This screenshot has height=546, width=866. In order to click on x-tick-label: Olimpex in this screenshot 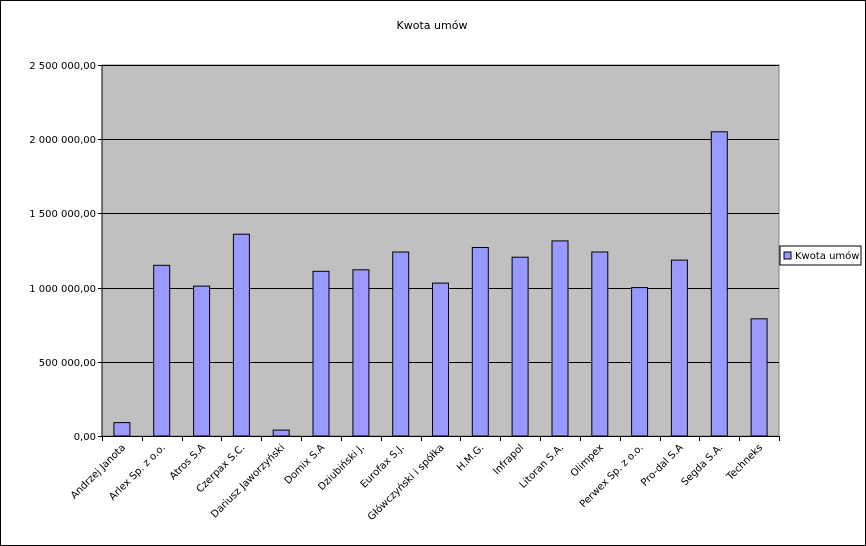, I will do `click(587, 460)`.